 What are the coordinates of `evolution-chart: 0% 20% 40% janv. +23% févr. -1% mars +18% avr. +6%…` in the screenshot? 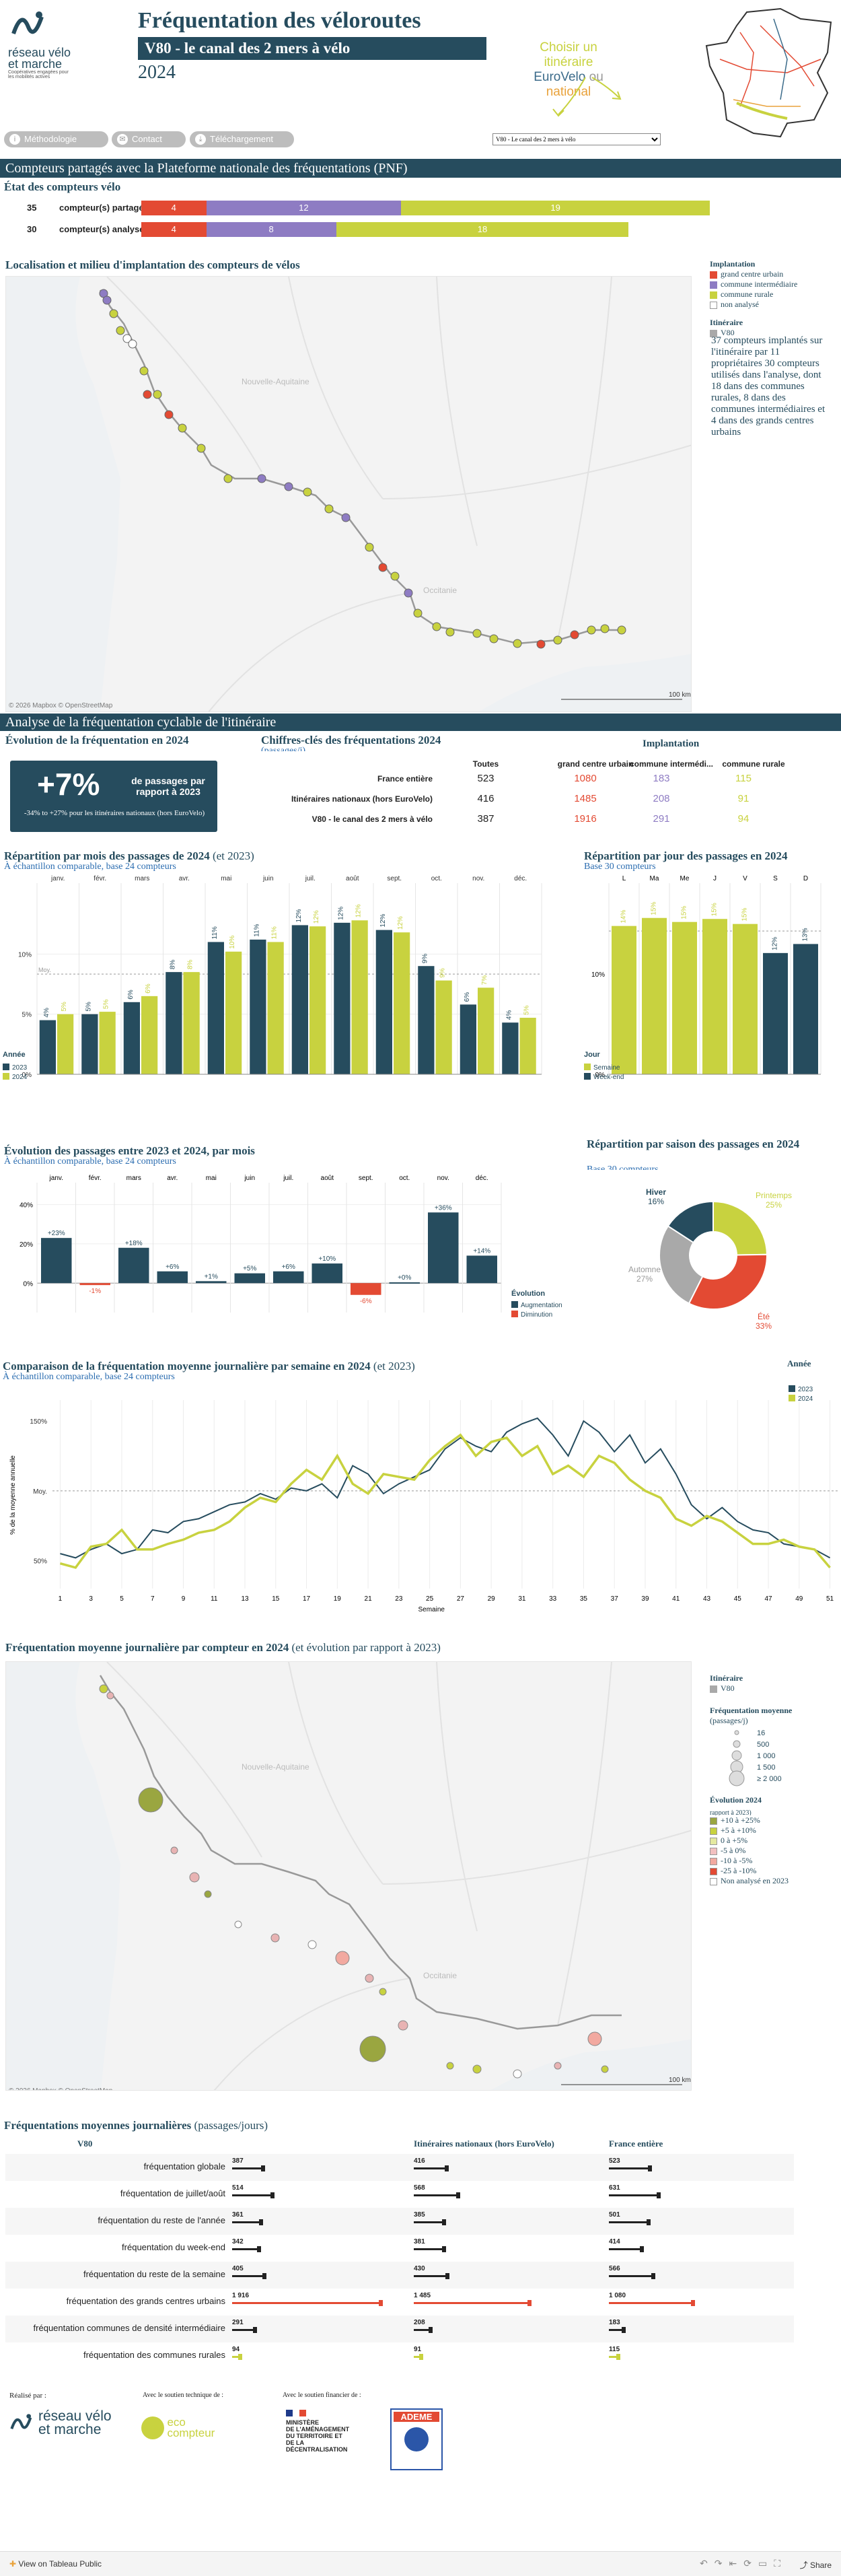 It's located at (286, 1252).